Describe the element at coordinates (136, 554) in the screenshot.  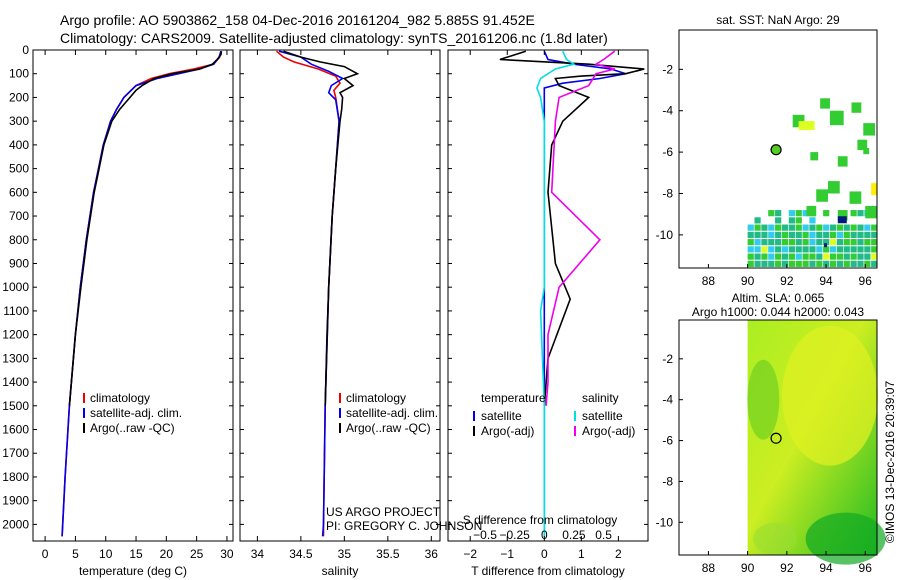
I see `x-tick-label: 15` at that location.